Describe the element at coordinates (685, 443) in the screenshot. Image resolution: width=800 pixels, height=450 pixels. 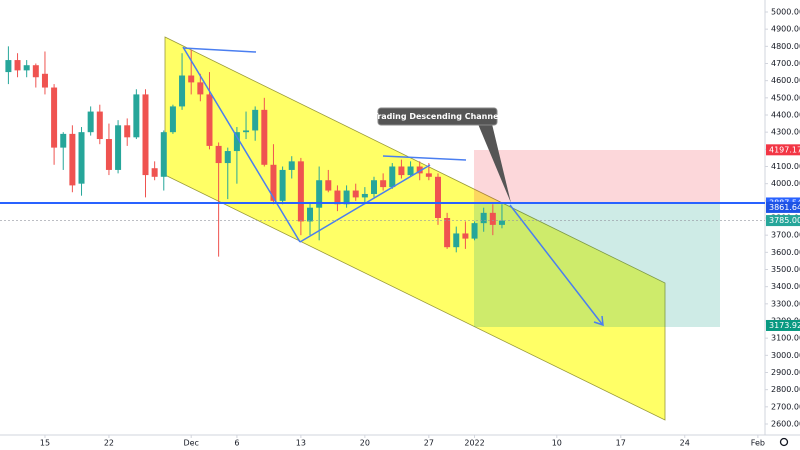
I see `x-tick-label: 24` at that location.